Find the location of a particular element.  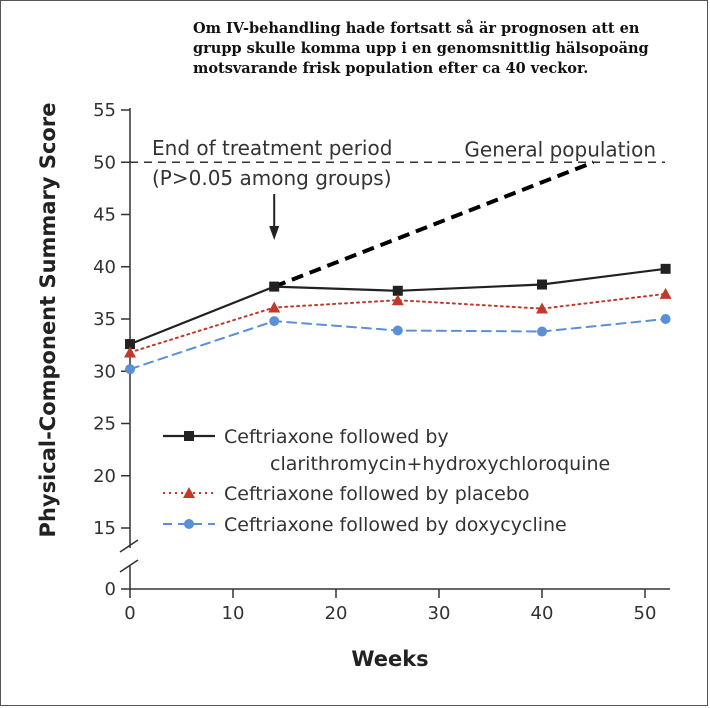

reference-line-label: General population is located at coordinates (560, 149).